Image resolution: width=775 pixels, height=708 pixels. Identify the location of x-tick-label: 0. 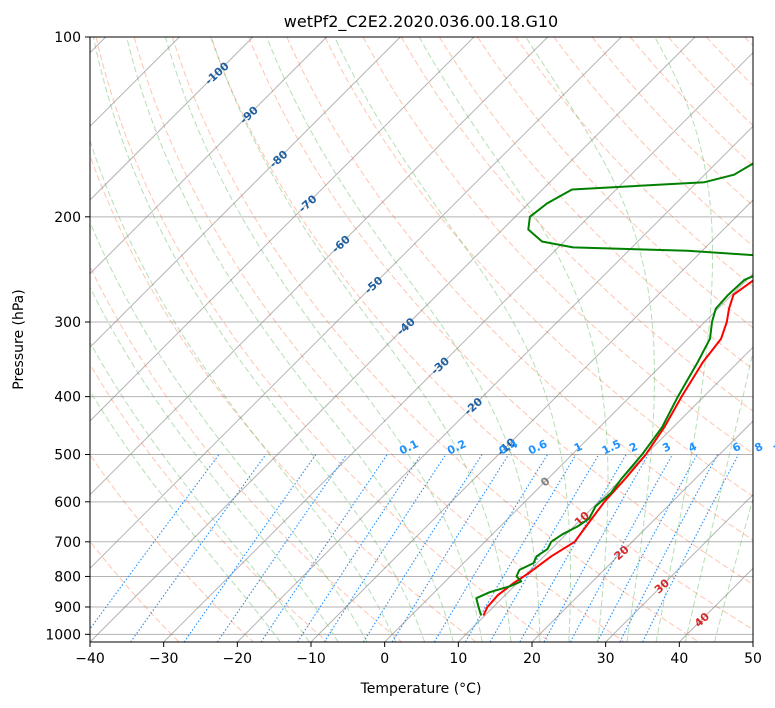
(384, 659).